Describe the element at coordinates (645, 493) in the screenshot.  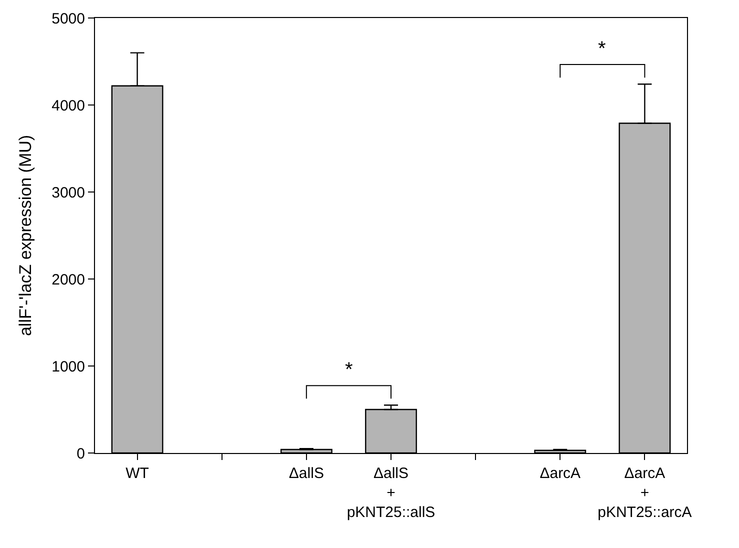
I see `x-tick-label: ΔarcA + pKNT25::arcA` at that location.